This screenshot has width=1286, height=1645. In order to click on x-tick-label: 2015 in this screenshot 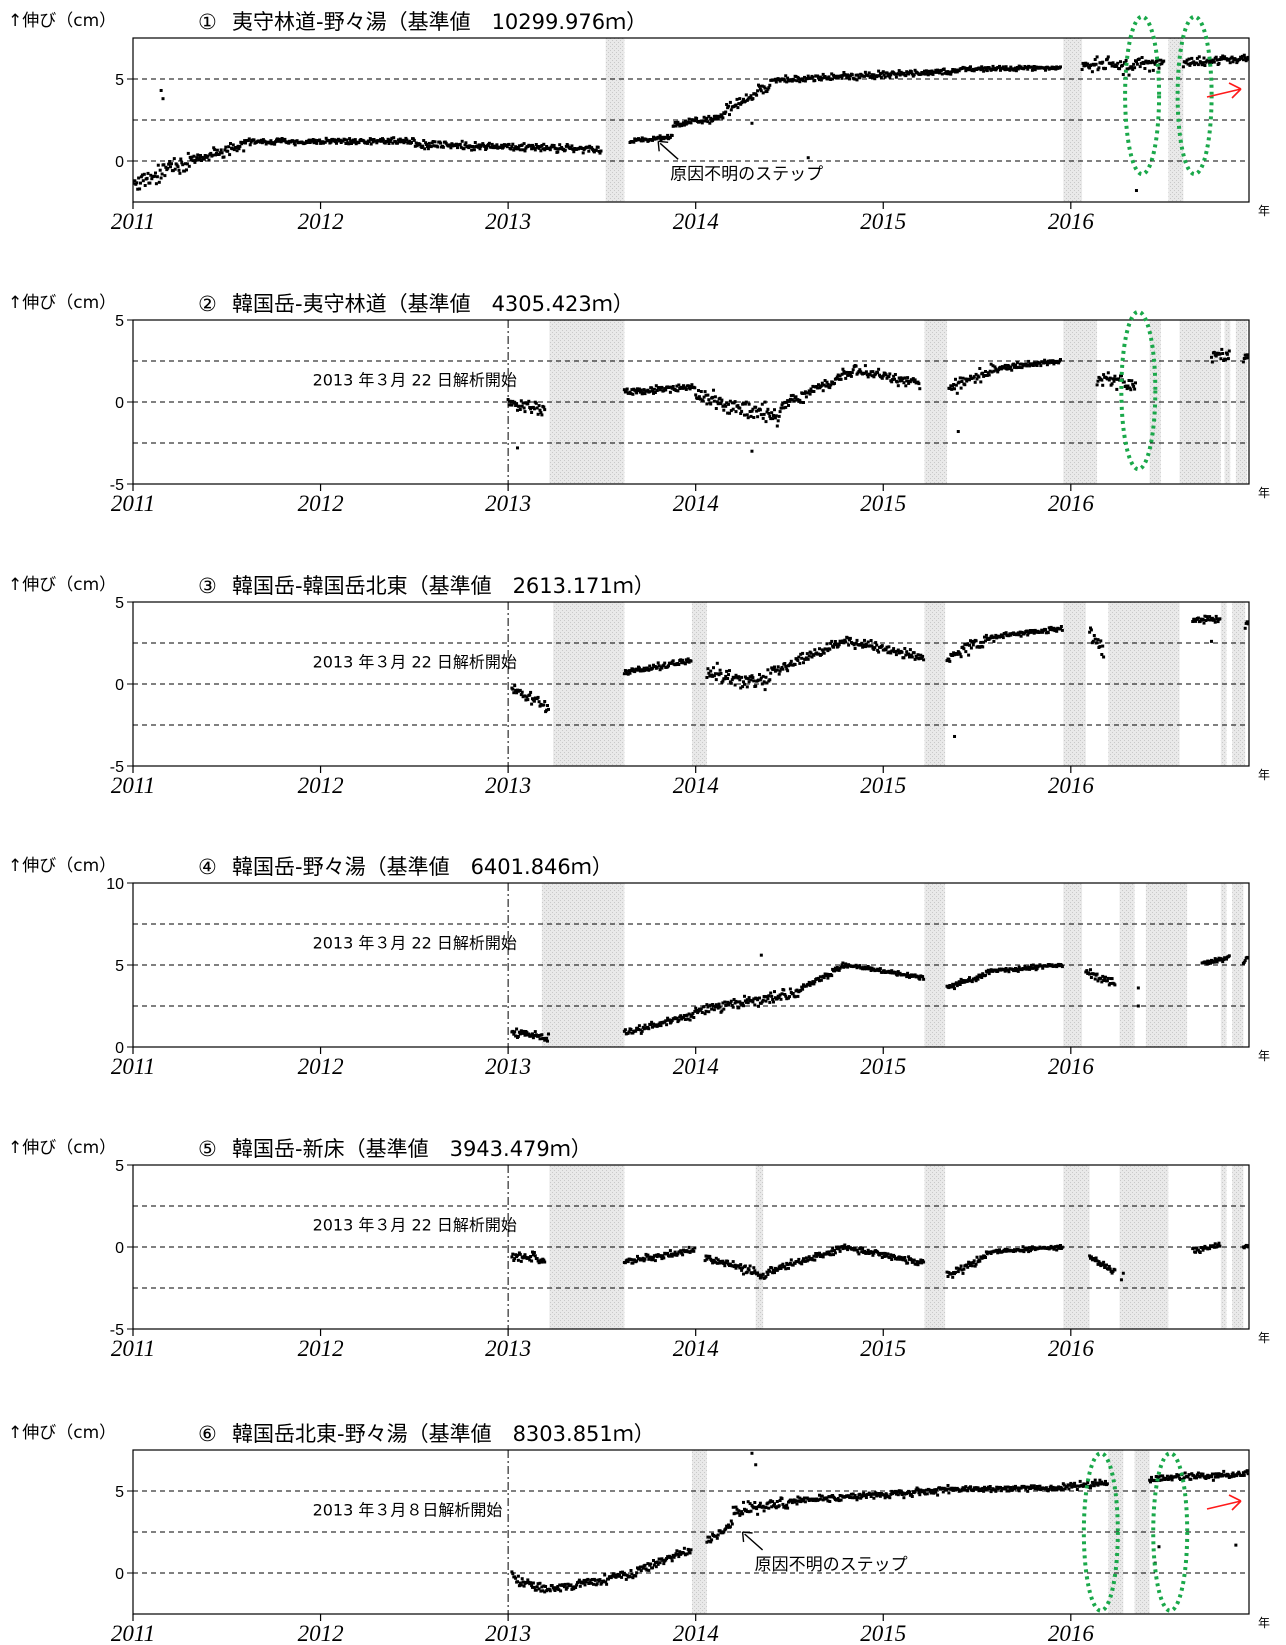, I will do `click(883, 221)`.